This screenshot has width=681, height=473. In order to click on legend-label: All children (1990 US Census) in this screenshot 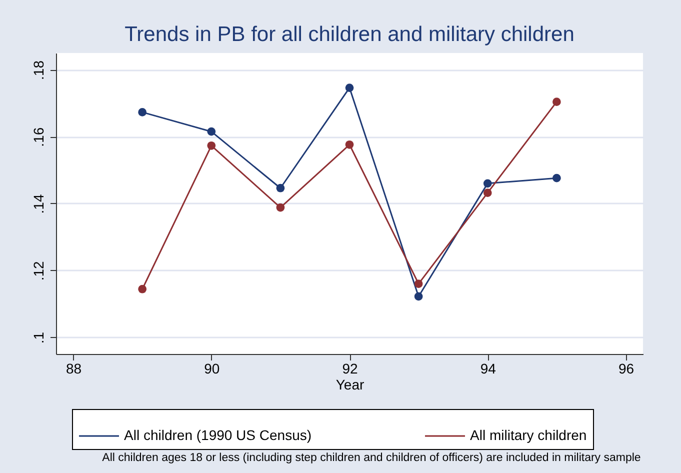, I will do `click(218, 435)`.